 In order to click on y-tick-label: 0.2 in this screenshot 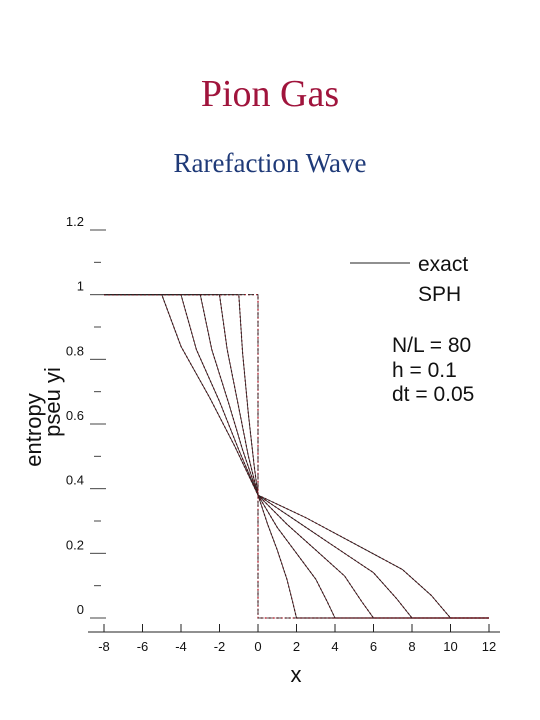, I will do `click(75, 544)`.